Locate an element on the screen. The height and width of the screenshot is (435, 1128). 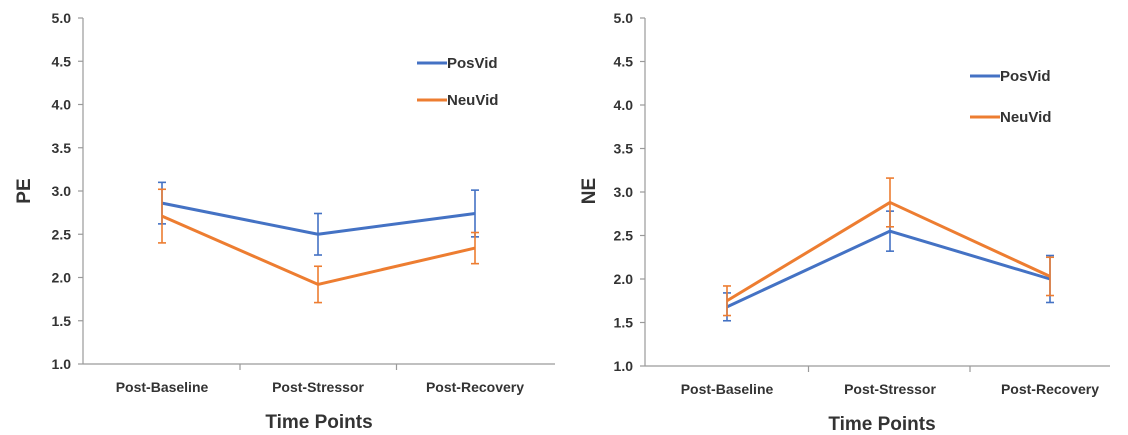
y-axis-title: NE is located at coordinates (589, 191).